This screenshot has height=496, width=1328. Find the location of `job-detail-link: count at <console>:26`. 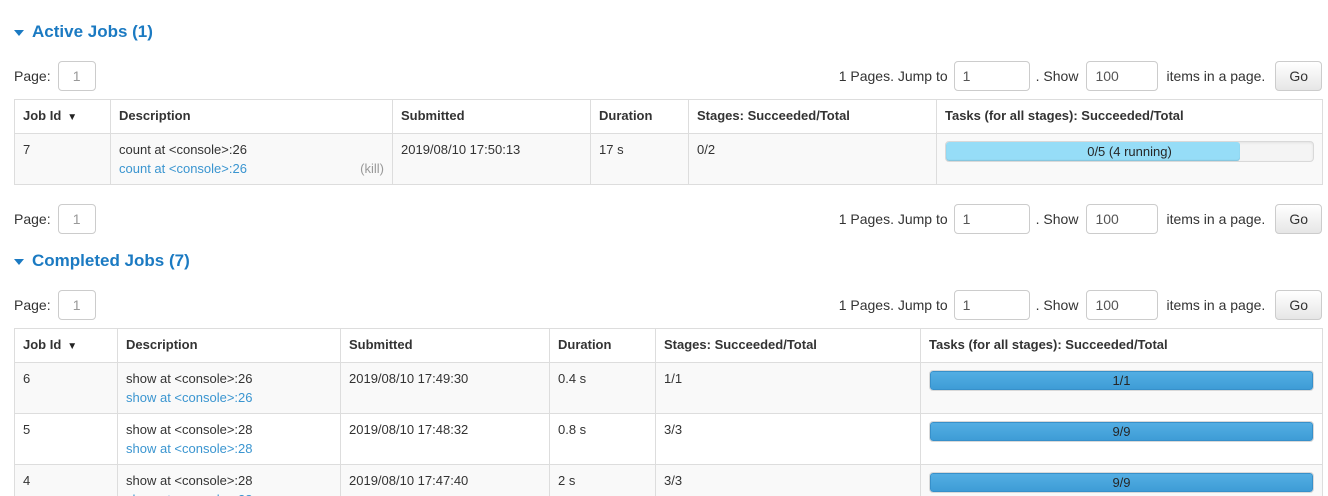

job-detail-link: count at <console>:26 is located at coordinates (183, 168).